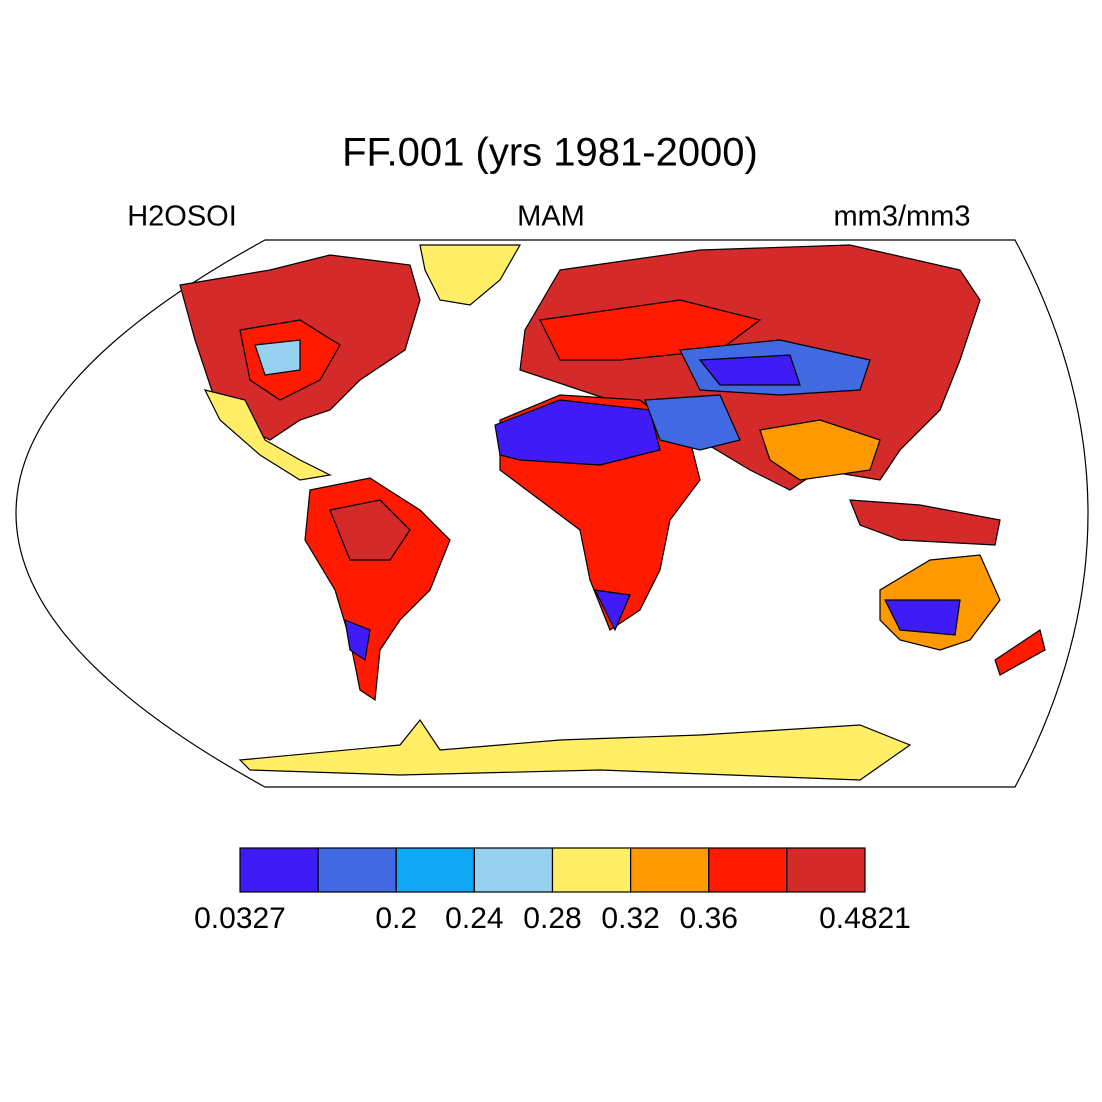 The image size is (1102, 1102). I want to click on colorbar-label: 0.0327, so click(240, 918).